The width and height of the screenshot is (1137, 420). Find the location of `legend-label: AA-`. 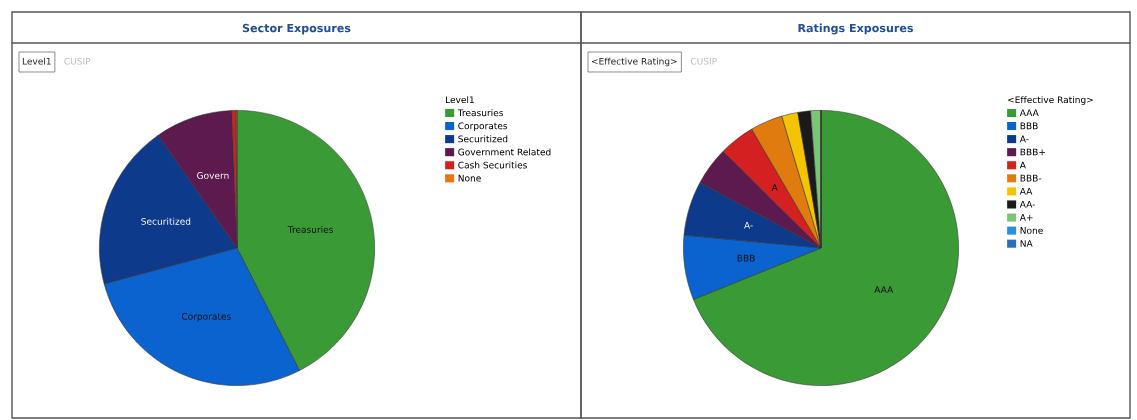

legend-label: AA- is located at coordinates (1027, 204).